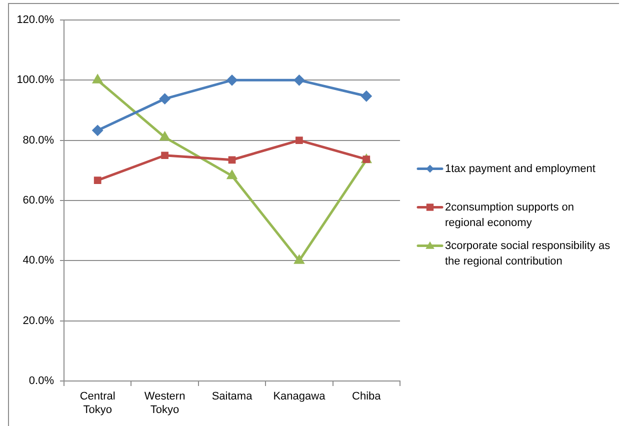 Image resolution: width=624 pixels, height=426 pixels. What do you see at coordinates (520, 168) in the screenshot?
I see `legend-label: 1tax payment and employment` at bounding box center [520, 168].